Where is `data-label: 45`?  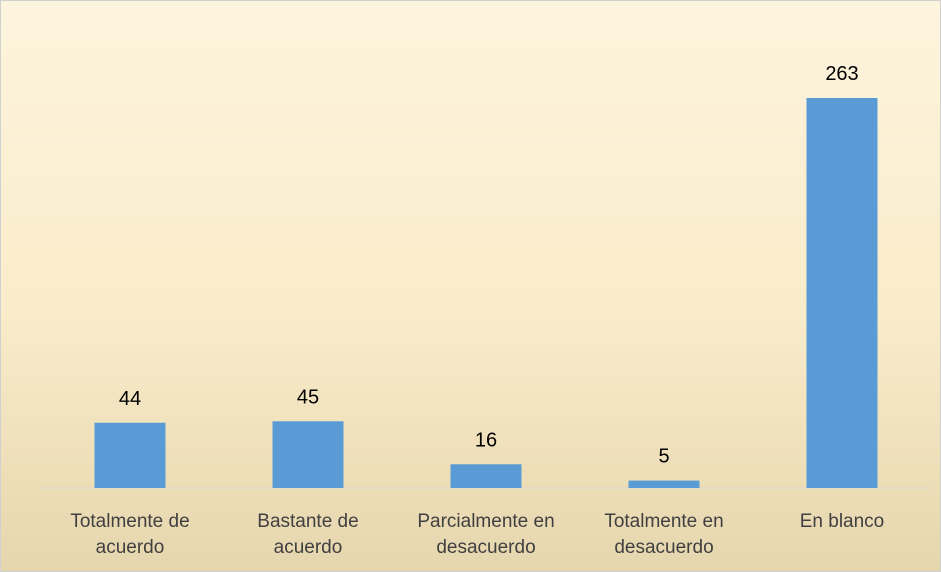
data-label: 45 is located at coordinates (308, 397).